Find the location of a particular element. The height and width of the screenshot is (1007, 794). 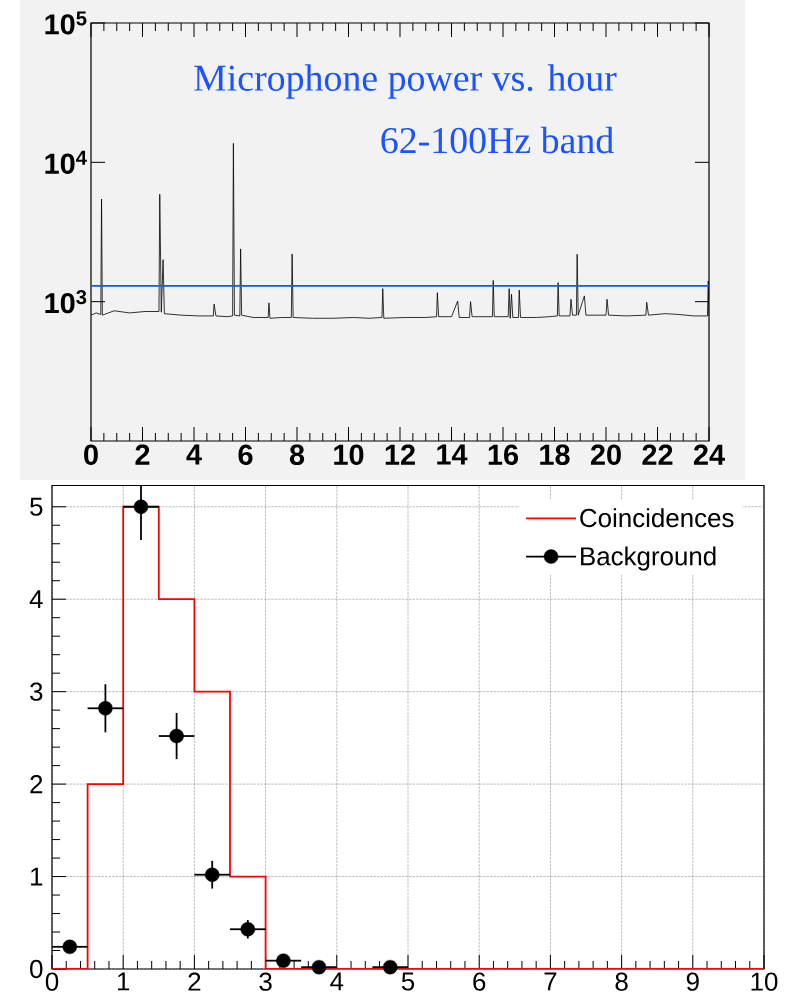

x-tick-label: 24 is located at coordinates (709, 454).